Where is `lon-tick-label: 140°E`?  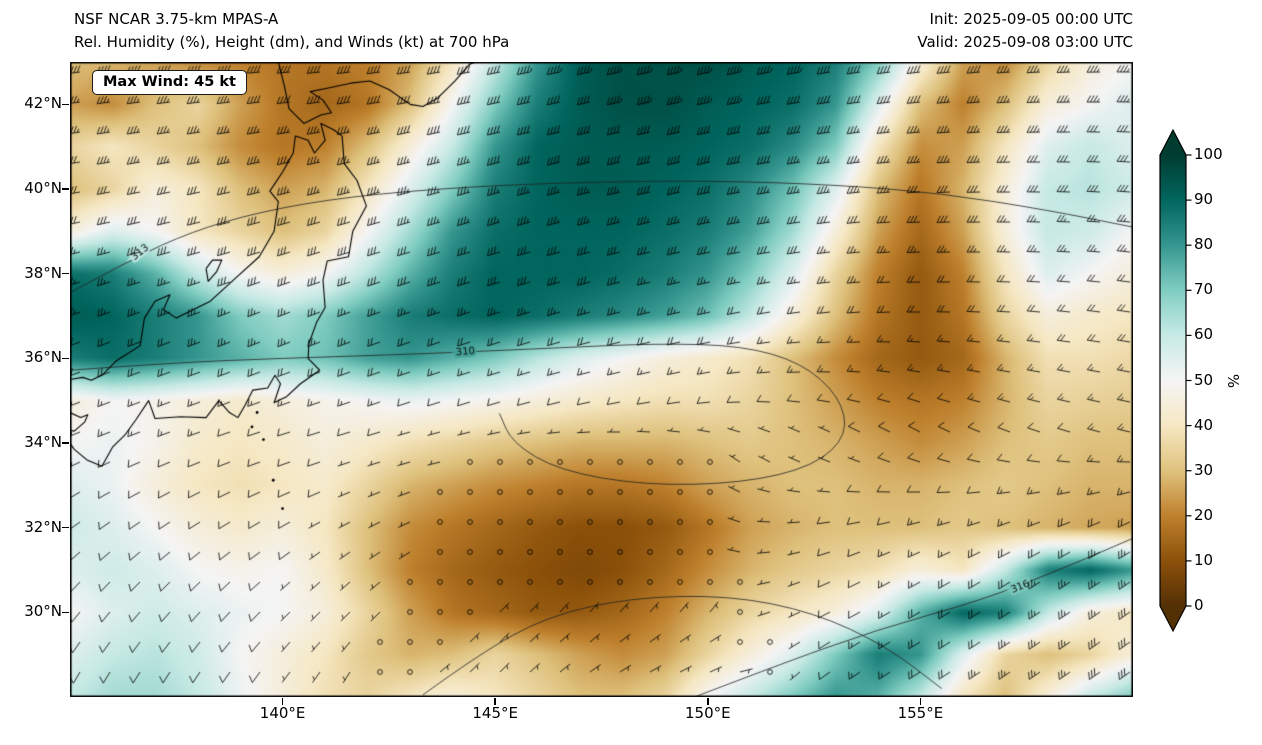
lon-tick-label: 140°E is located at coordinates (282, 713).